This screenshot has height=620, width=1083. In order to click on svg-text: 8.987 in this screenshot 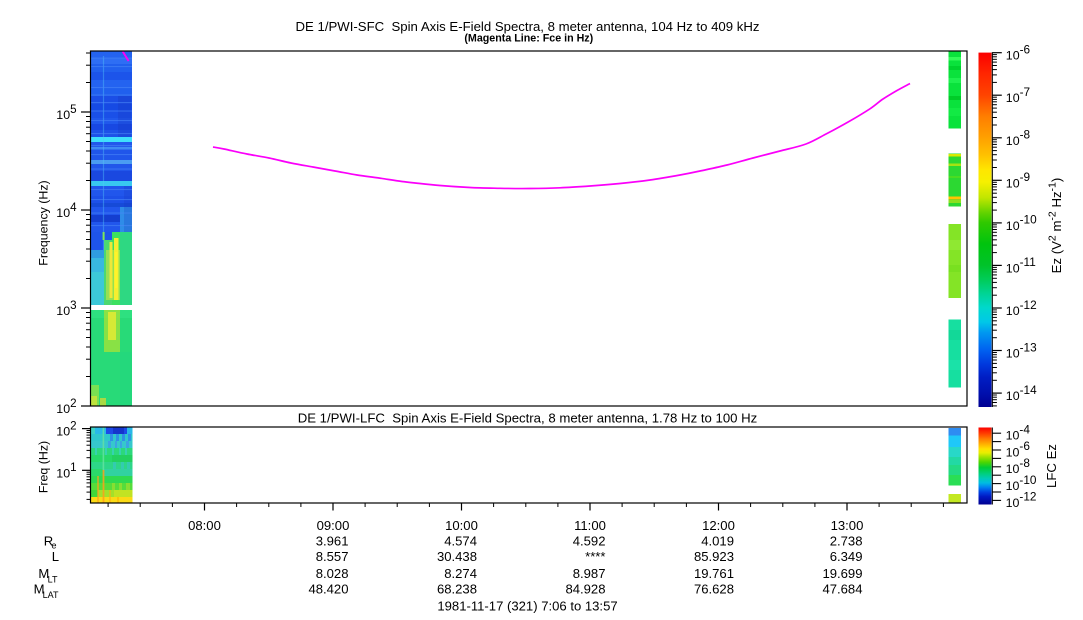, I will do `click(589, 573)`.